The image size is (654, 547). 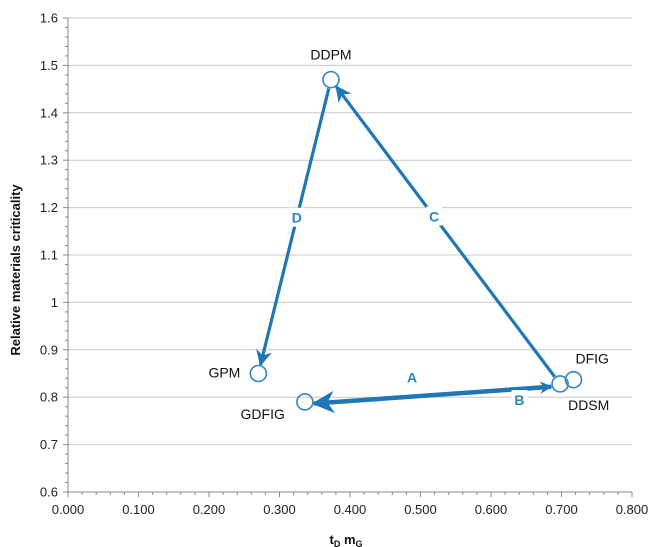 What do you see at coordinates (263, 414) in the screenshot?
I see `point-label-gdfig: GDFIG` at bounding box center [263, 414].